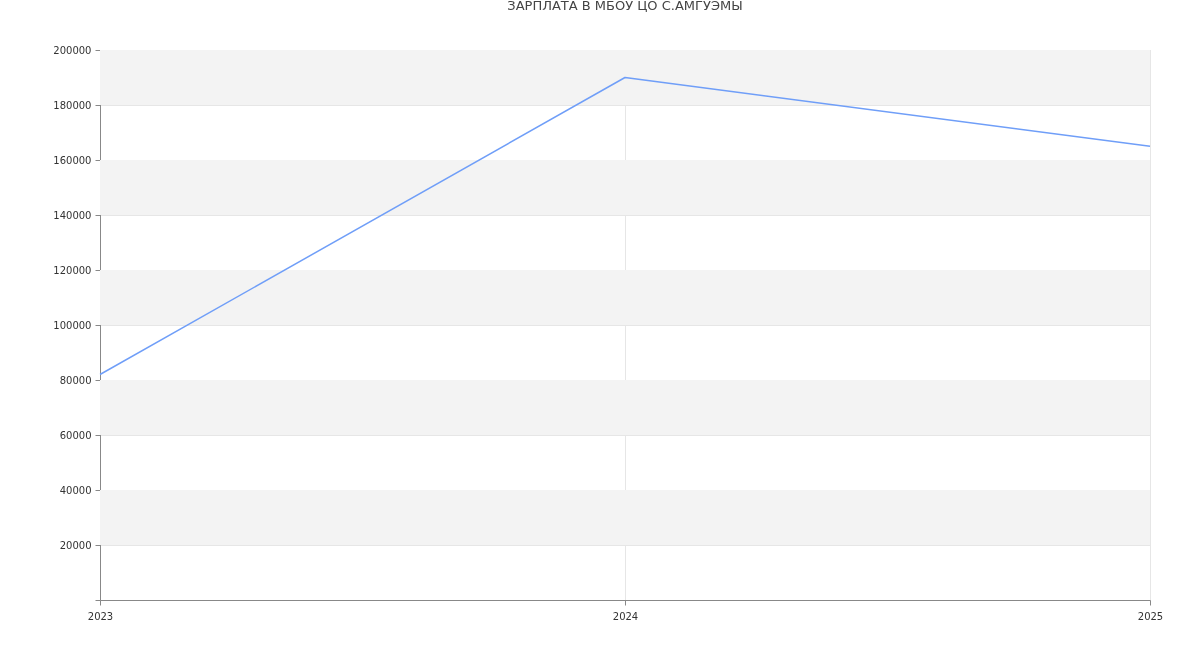 This screenshot has width=1200, height=650. What do you see at coordinates (72, 50) in the screenshot?
I see `y-tick-label: 200000` at bounding box center [72, 50].